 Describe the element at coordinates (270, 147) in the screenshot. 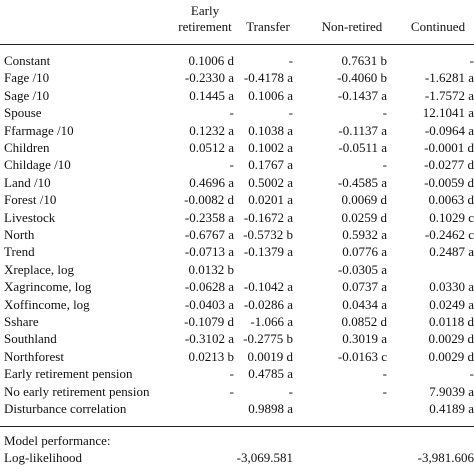

I see `cell-value: 0.1002 a` at that location.